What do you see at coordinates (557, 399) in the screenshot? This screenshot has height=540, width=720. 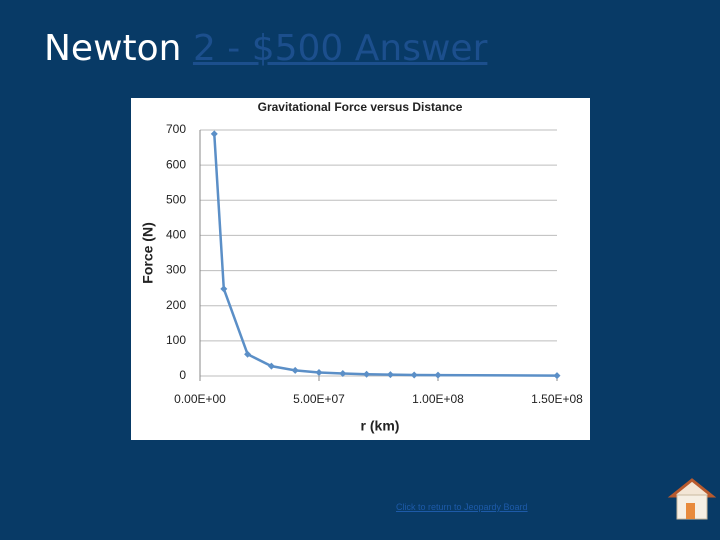 I see `x-tick-label: 1.50E+08` at bounding box center [557, 399].